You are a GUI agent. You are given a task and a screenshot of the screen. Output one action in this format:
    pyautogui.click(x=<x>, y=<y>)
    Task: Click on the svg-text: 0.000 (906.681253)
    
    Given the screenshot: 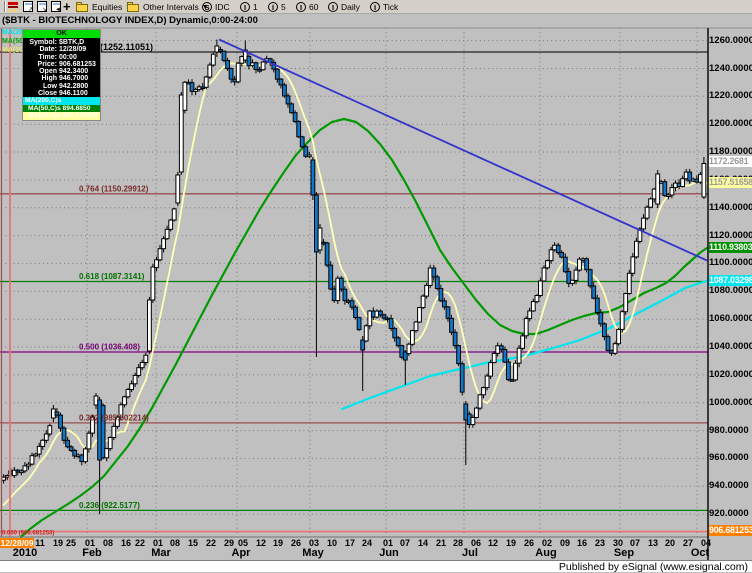 What is the action you would take?
    pyautogui.click(x=28, y=534)
    